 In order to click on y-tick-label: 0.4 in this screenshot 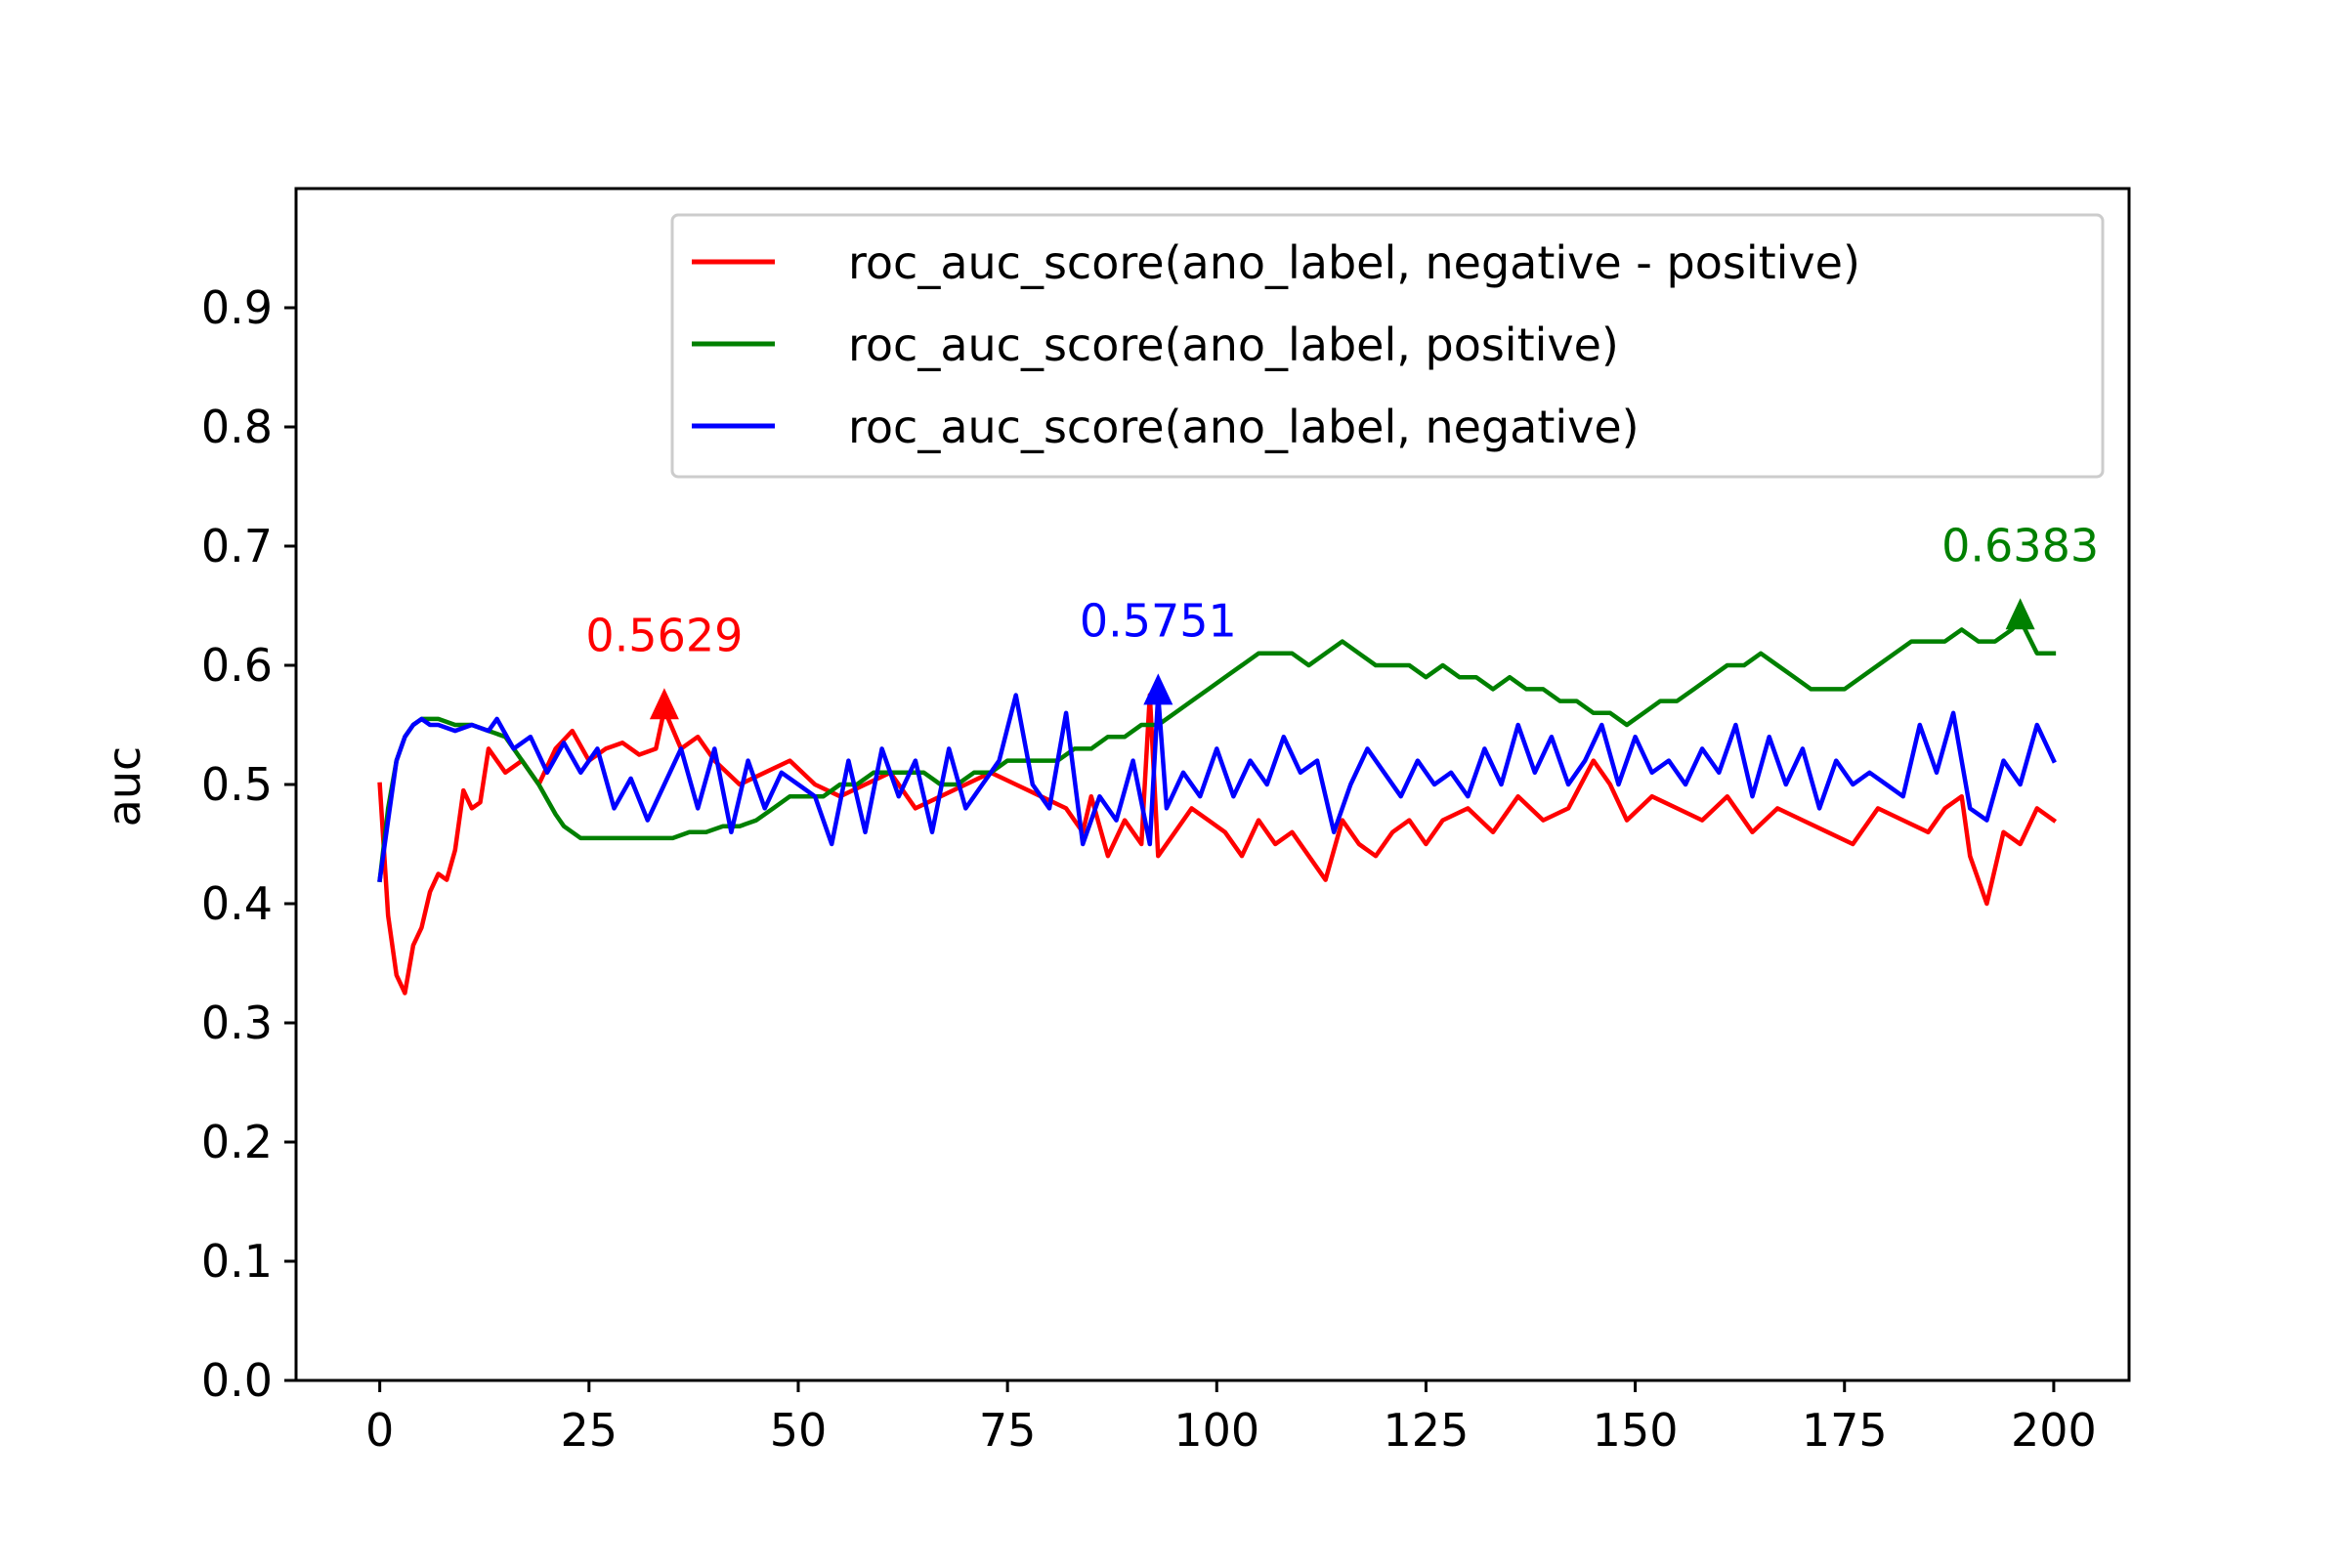, I will do `click(237, 903)`.